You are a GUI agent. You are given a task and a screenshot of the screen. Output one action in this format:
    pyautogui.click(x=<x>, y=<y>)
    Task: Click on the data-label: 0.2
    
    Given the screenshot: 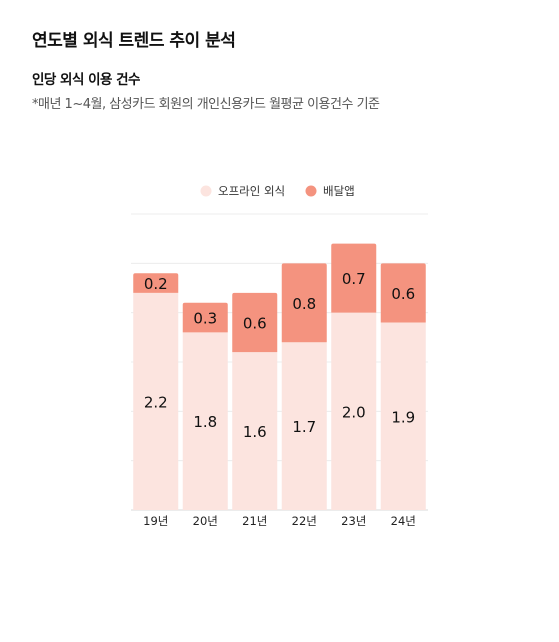 What is the action you would take?
    pyautogui.click(x=156, y=284)
    